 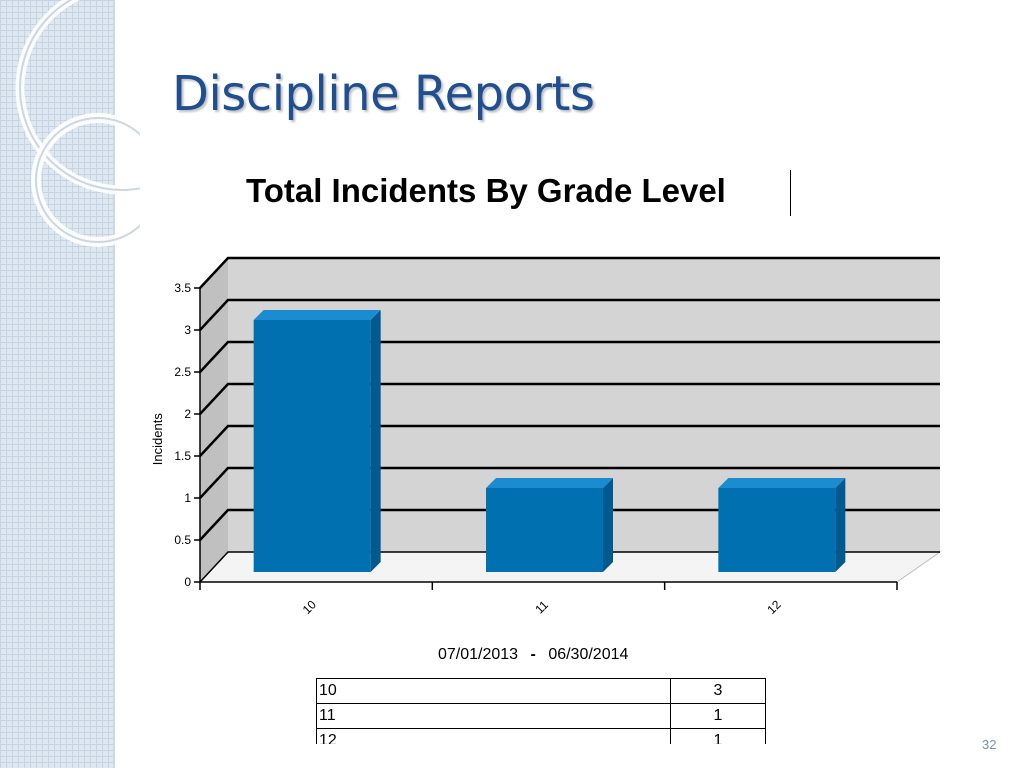 What do you see at coordinates (493, 736) in the screenshot?
I see `table-cell-grade: 12` at bounding box center [493, 736].